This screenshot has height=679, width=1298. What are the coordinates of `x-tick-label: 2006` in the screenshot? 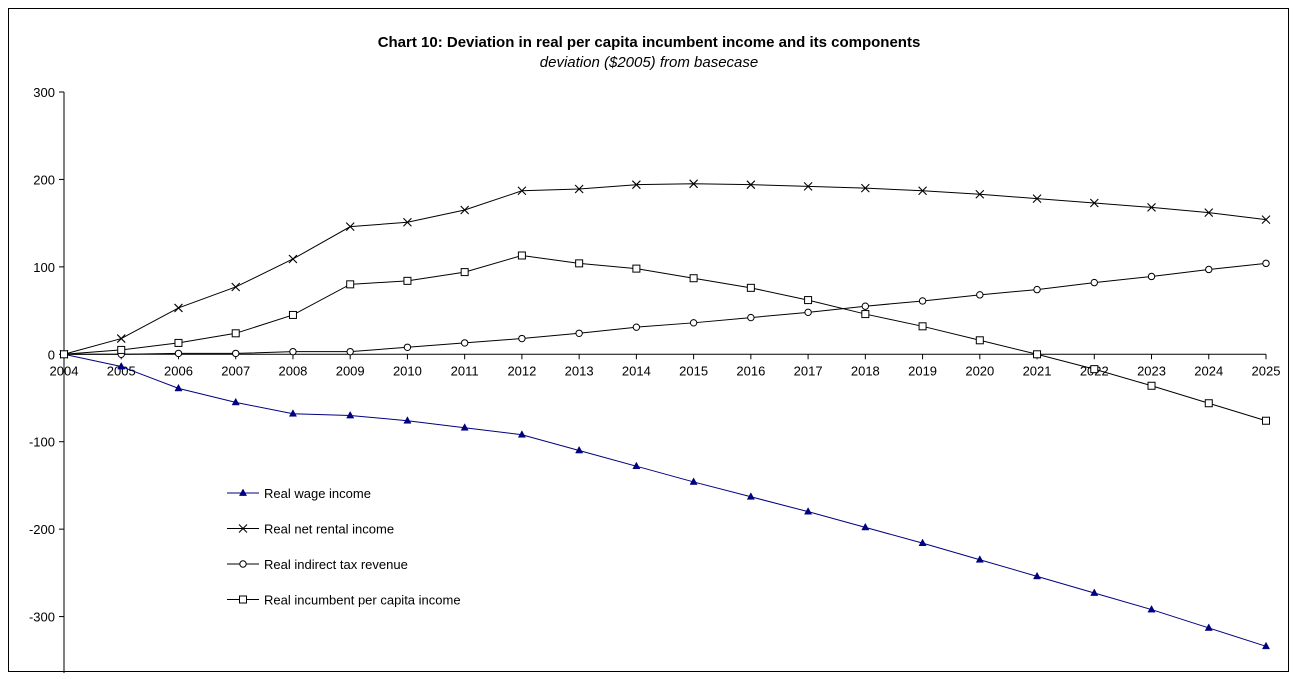 It's located at (178, 370).